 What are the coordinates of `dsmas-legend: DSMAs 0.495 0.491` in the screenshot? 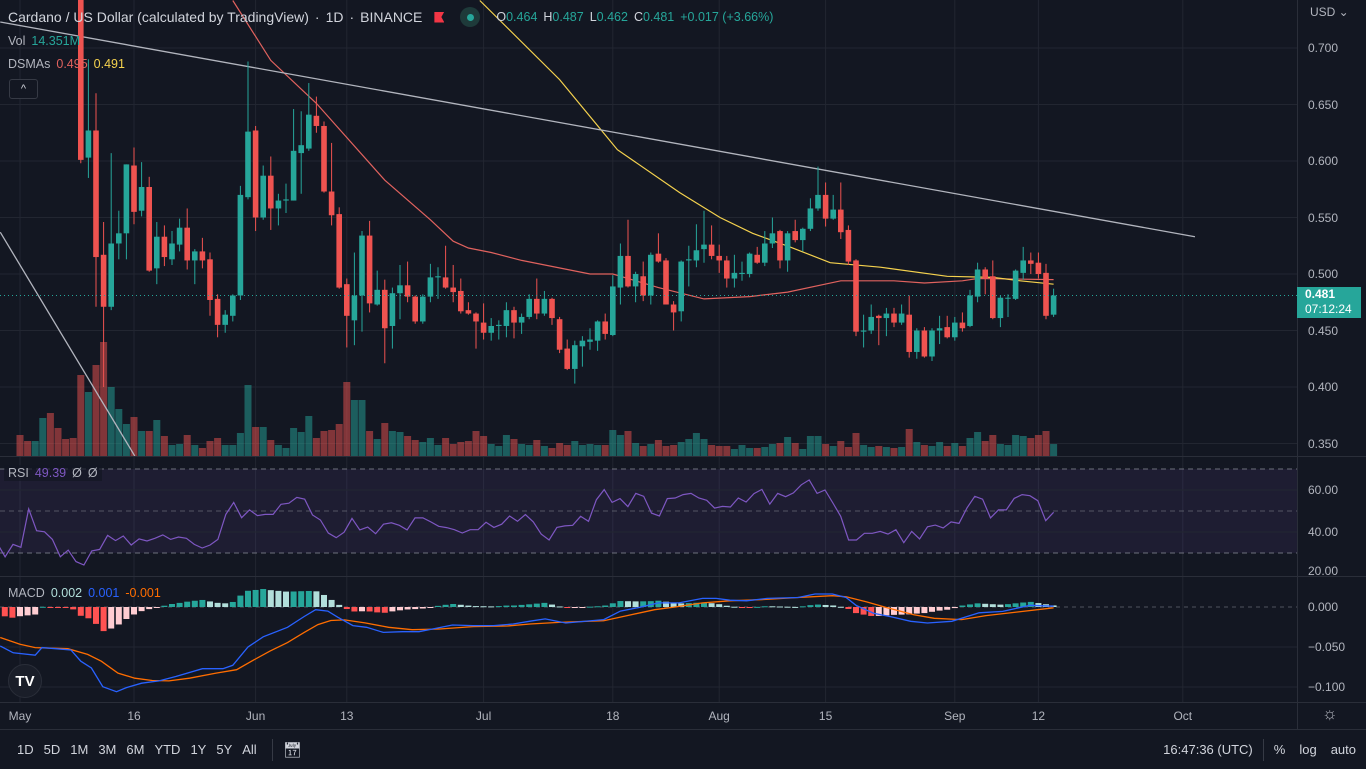 It's located at (66, 64).